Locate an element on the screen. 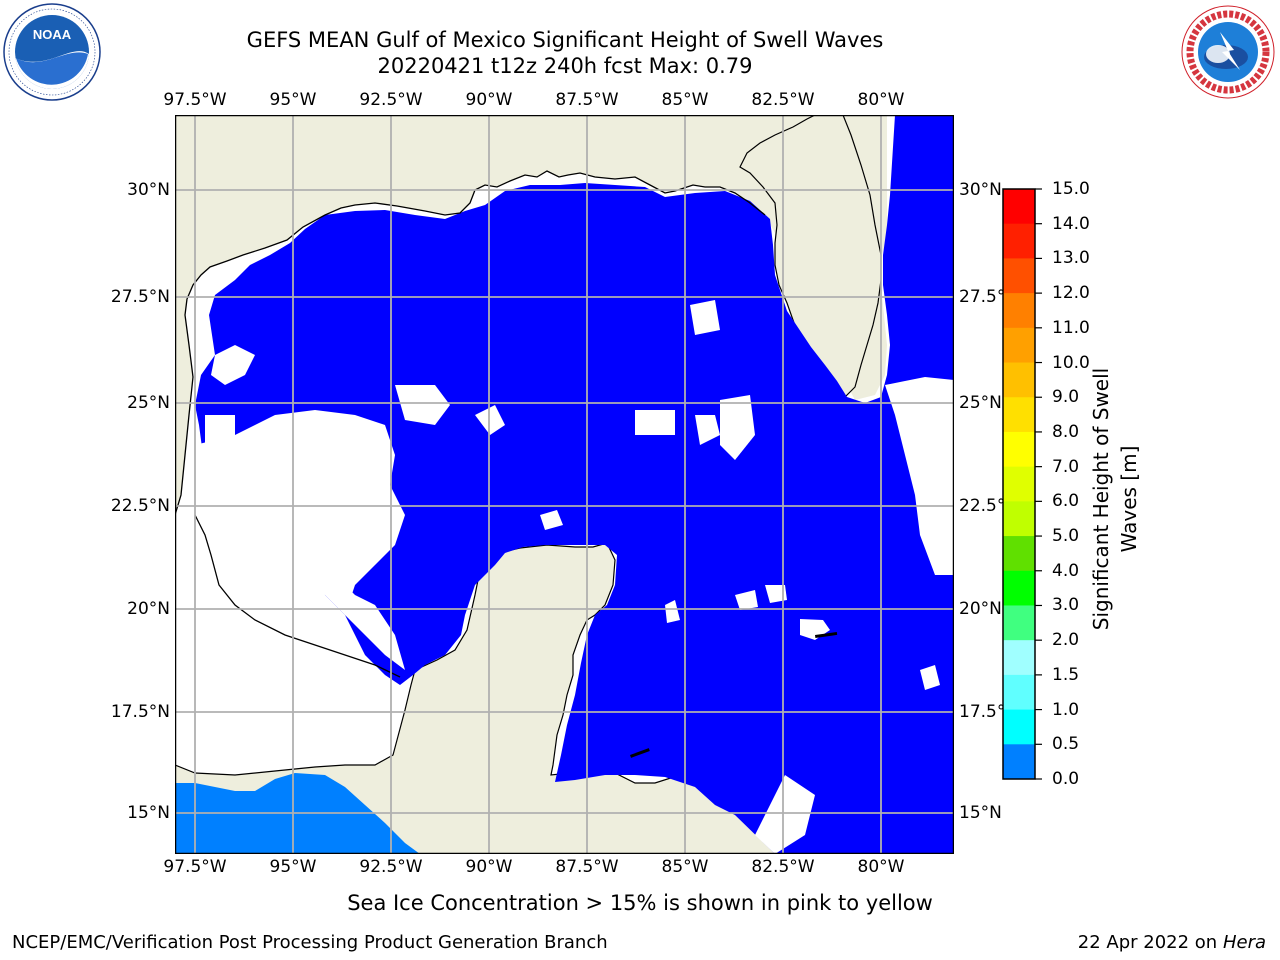 Image resolution: width=1280 pixels, height=960 pixels. lon-label-top: 92.5°W is located at coordinates (391, 100).